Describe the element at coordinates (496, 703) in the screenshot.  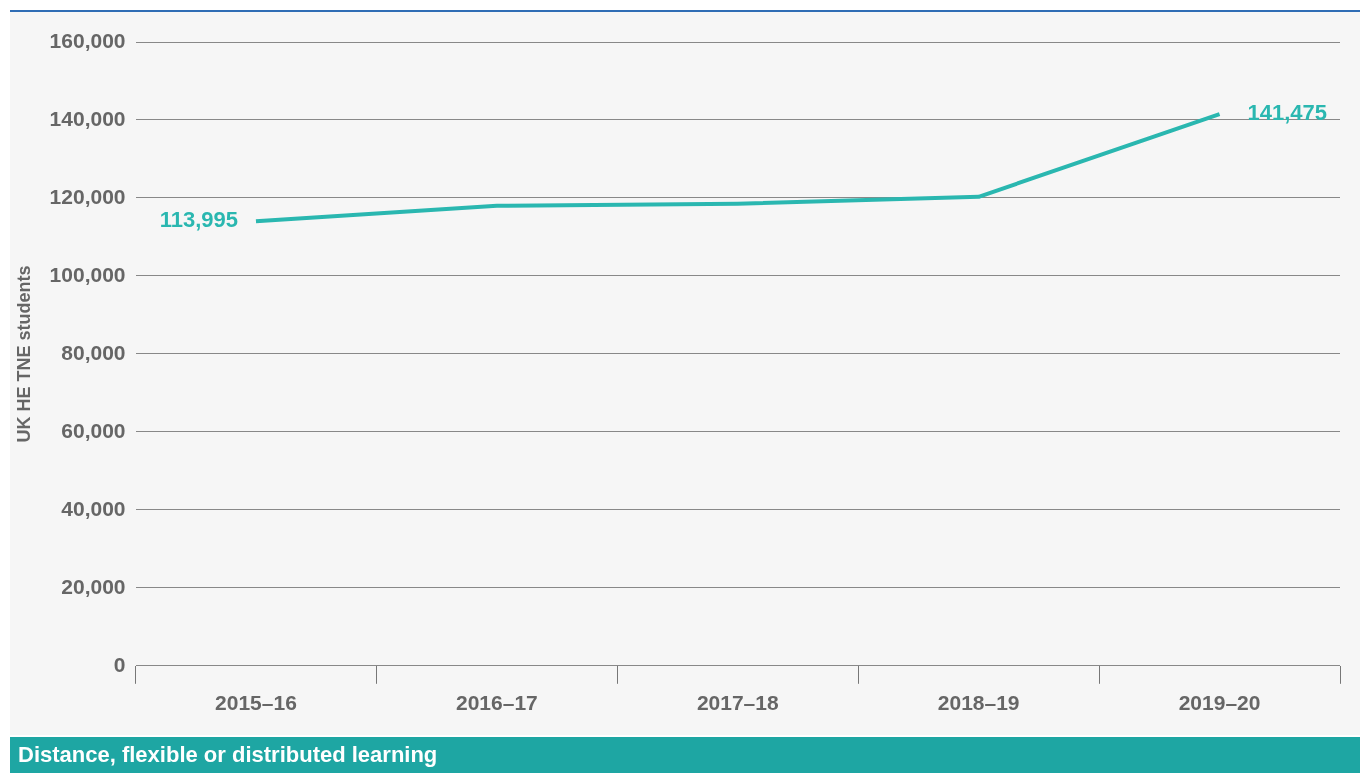
I see `x-tick-label: 2016–17` at that location.